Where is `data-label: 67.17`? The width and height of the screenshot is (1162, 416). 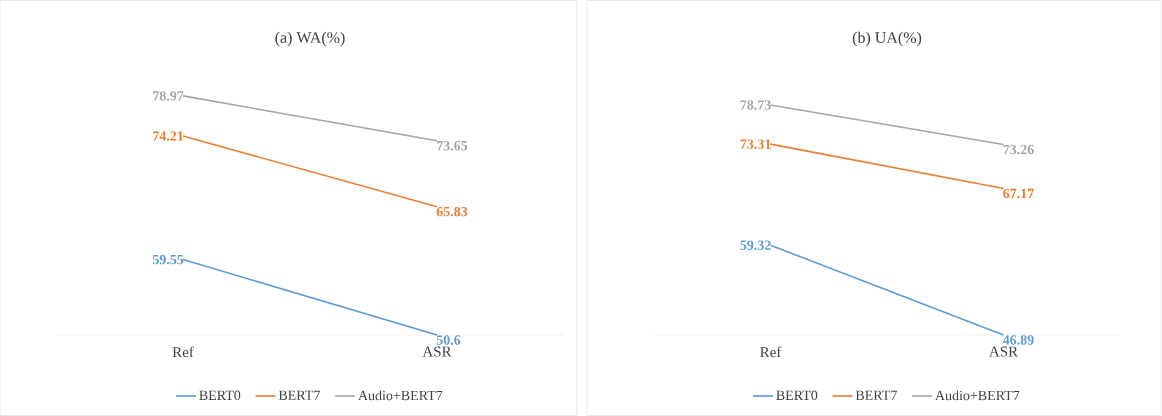 data-label: 67.17 is located at coordinates (1018, 193).